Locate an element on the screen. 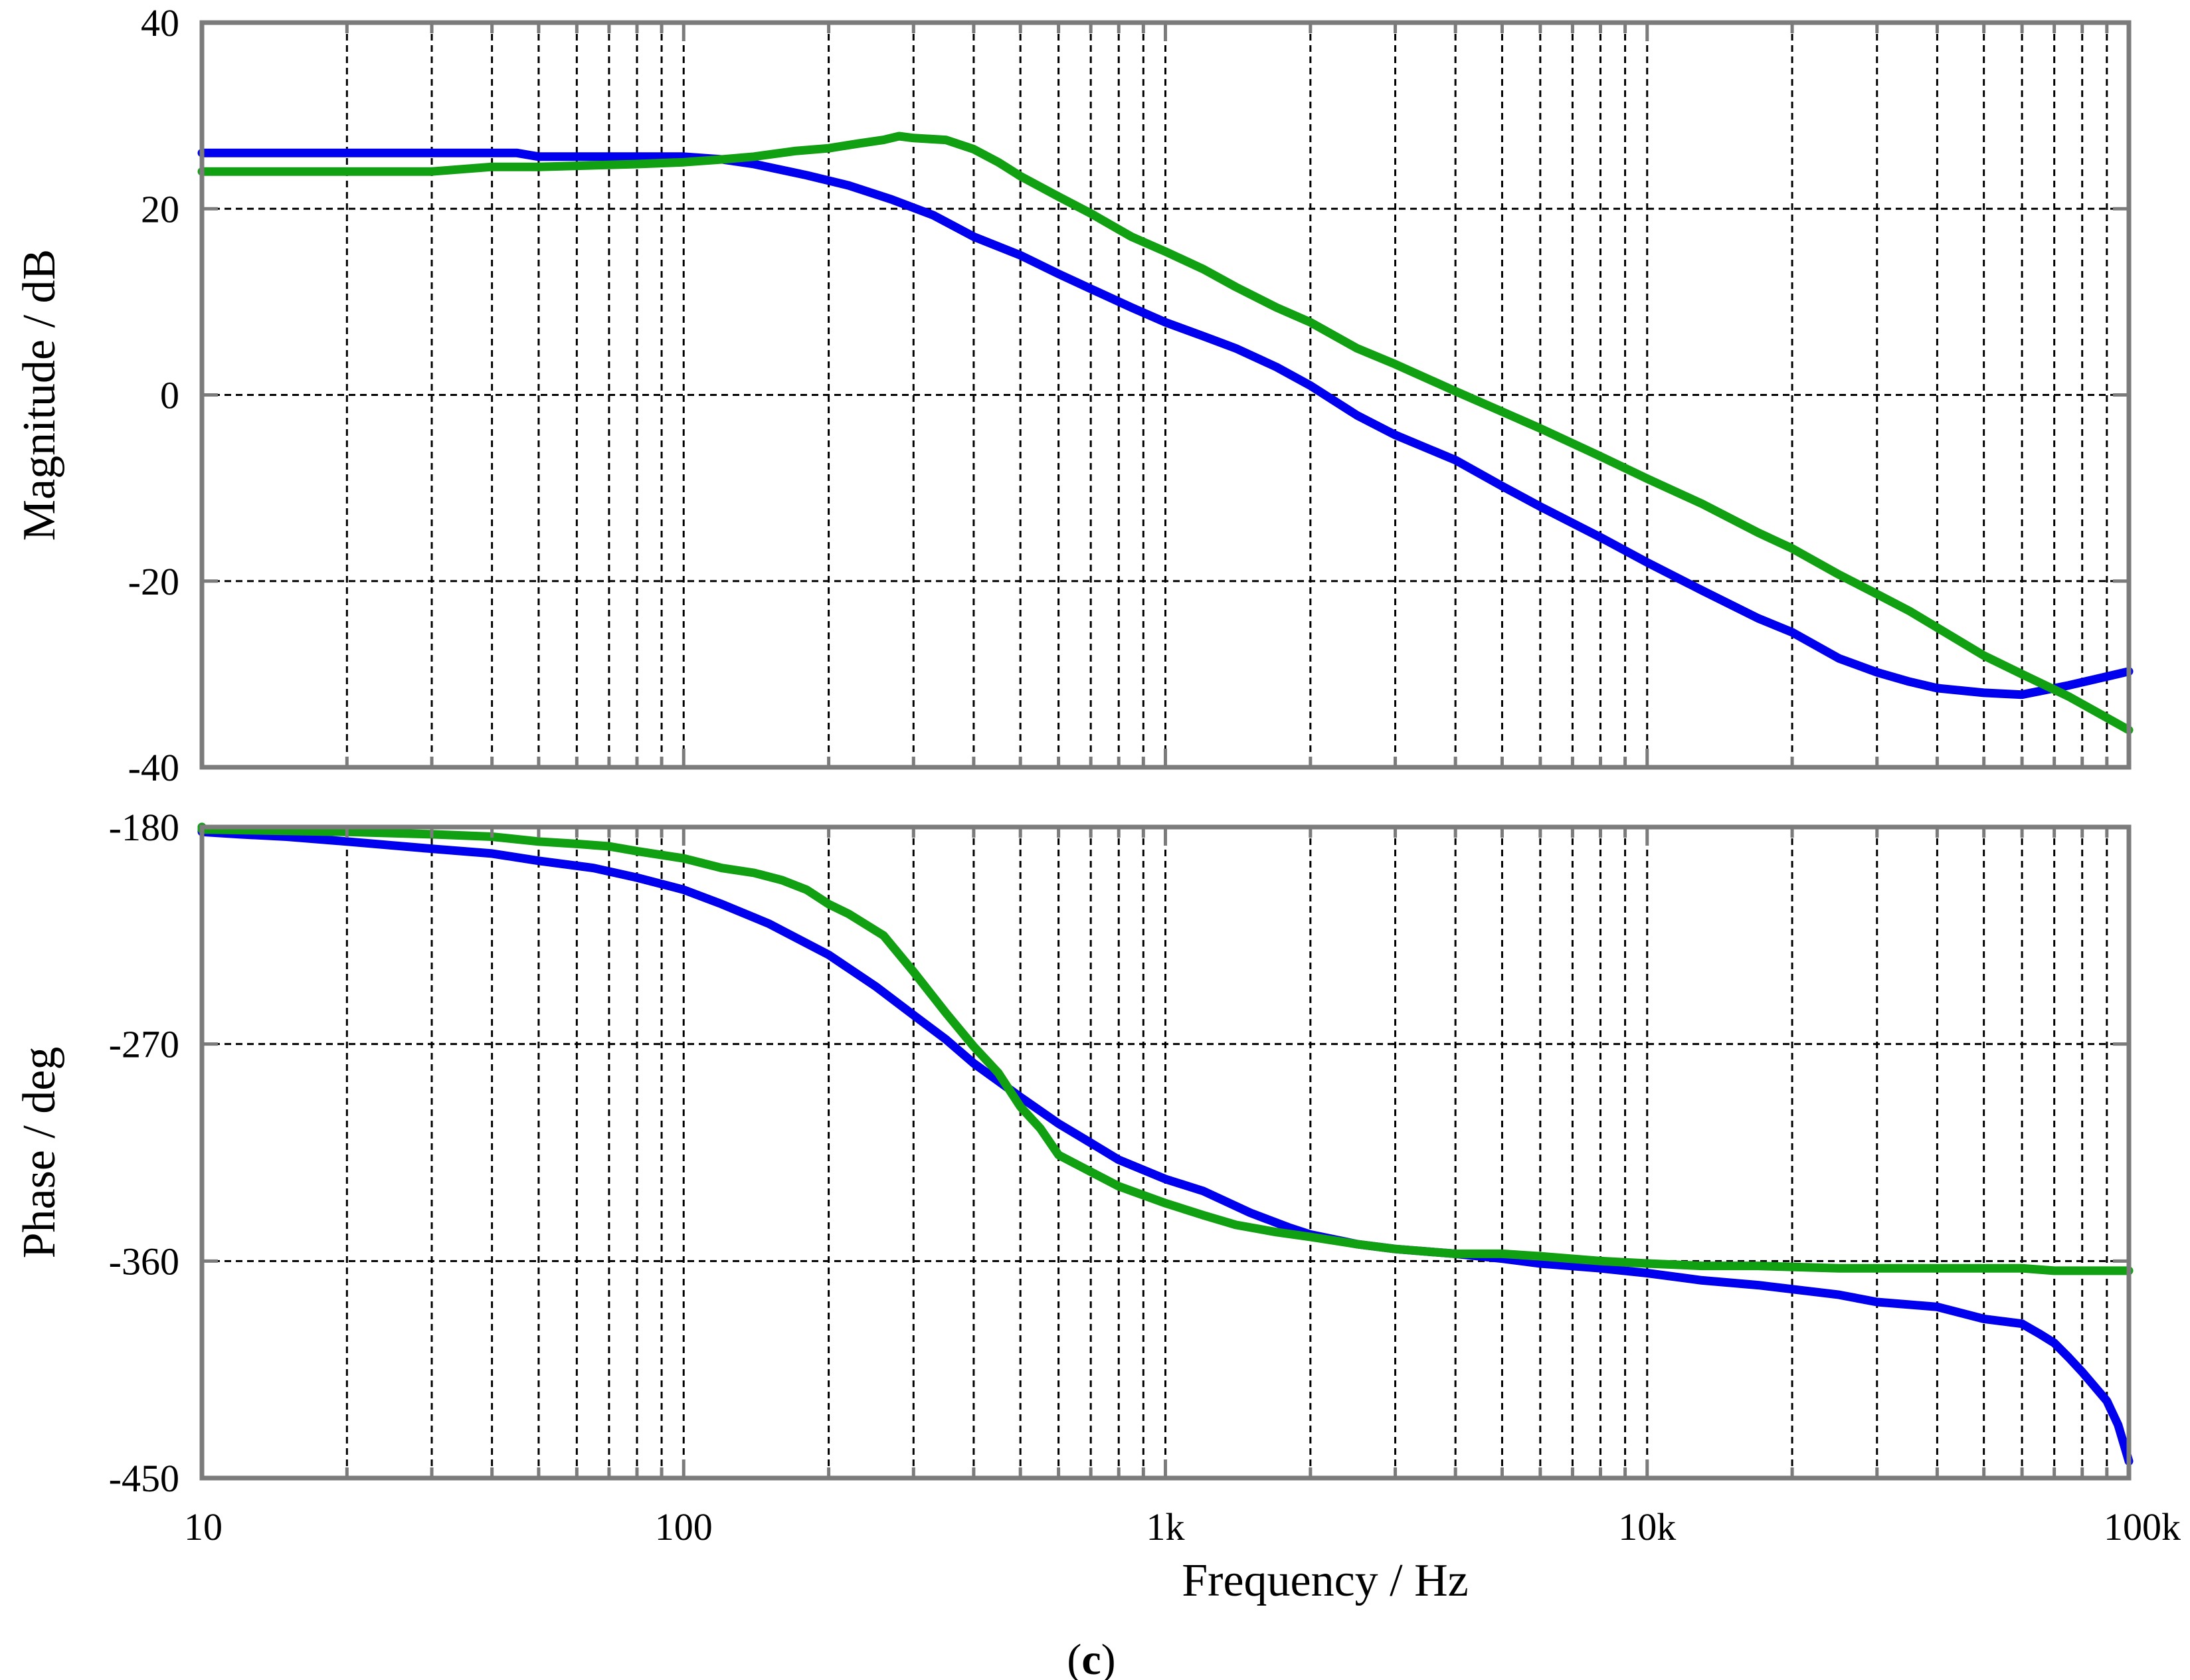  y-tick-label: 40 is located at coordinates (160, 23).